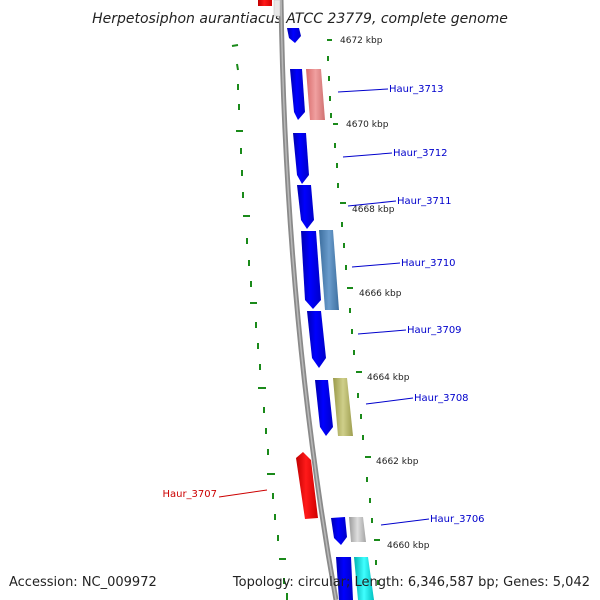 Image resolution: width=600 pixels, height=600 pixels. What do you see at coordinates (367, 125) in the screenshot?
I see `kbp-label: 4670 kbp` at bounding box center [367, 125].